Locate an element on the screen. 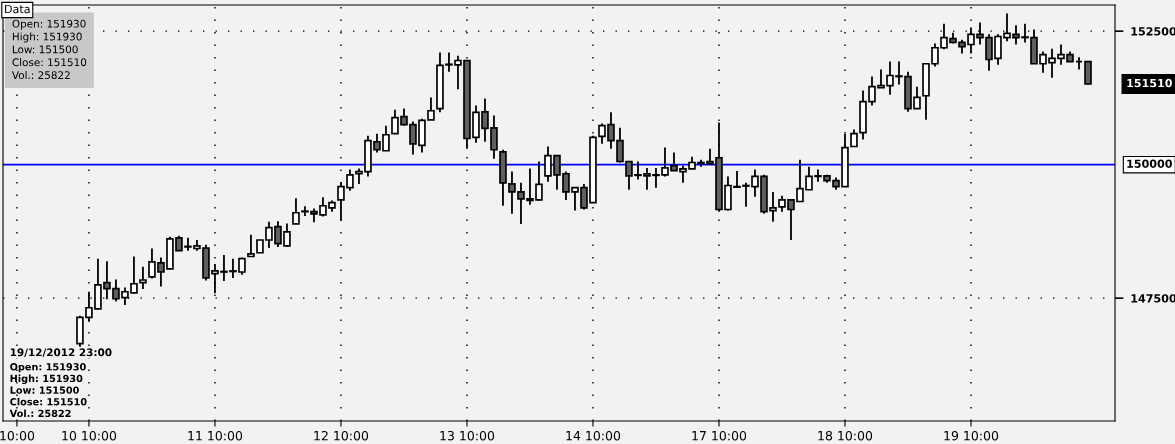 This screenshot has width=1175, height=444. chart-title: Data is located at coordinates (17, 9).